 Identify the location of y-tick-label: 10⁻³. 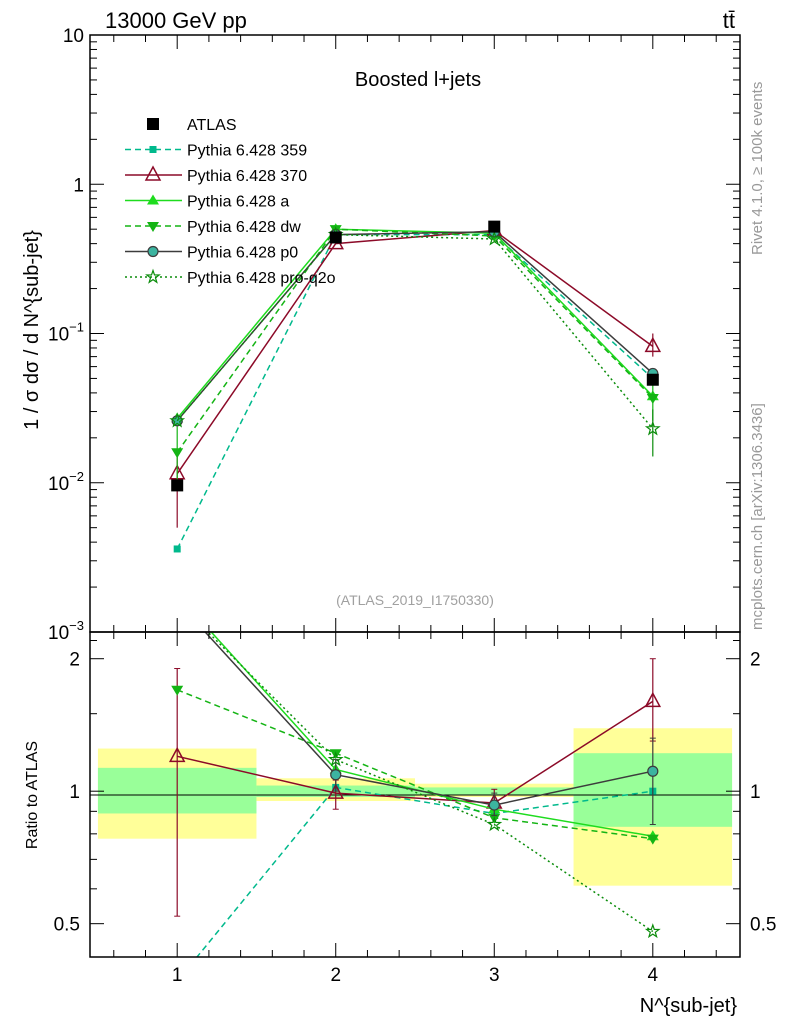
(66, 631).